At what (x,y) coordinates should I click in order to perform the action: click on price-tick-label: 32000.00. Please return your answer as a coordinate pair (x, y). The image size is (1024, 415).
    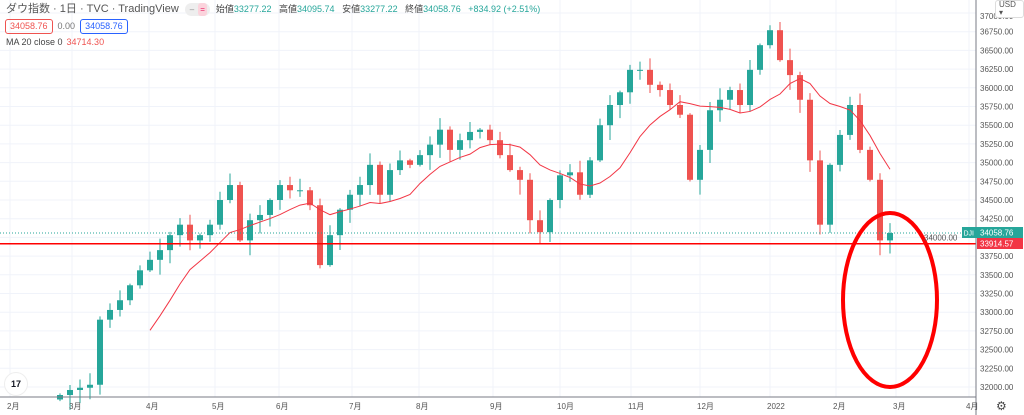
    Looking at the image, I should click on (997, 387).